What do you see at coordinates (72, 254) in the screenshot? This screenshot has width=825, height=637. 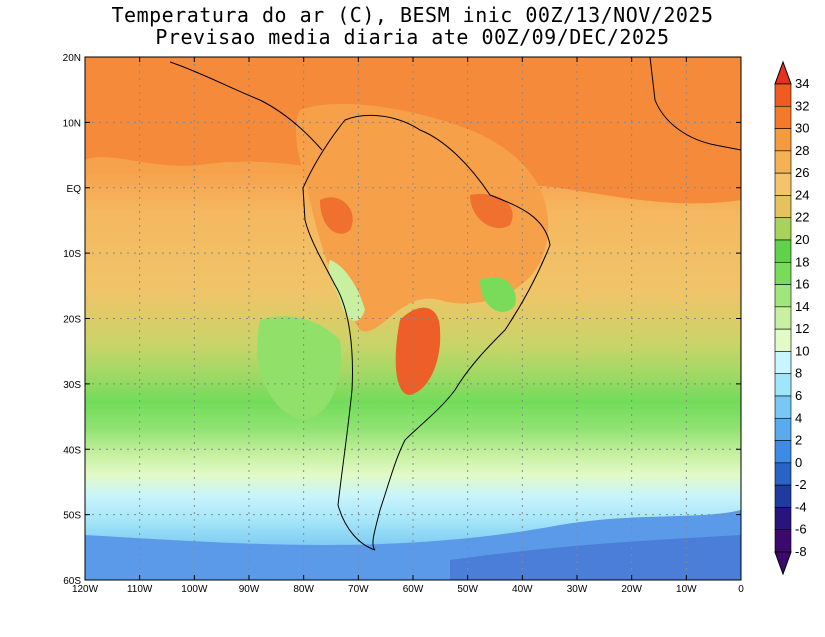 I see `y-tick-label: 10S` at bounding box center [72, 254].